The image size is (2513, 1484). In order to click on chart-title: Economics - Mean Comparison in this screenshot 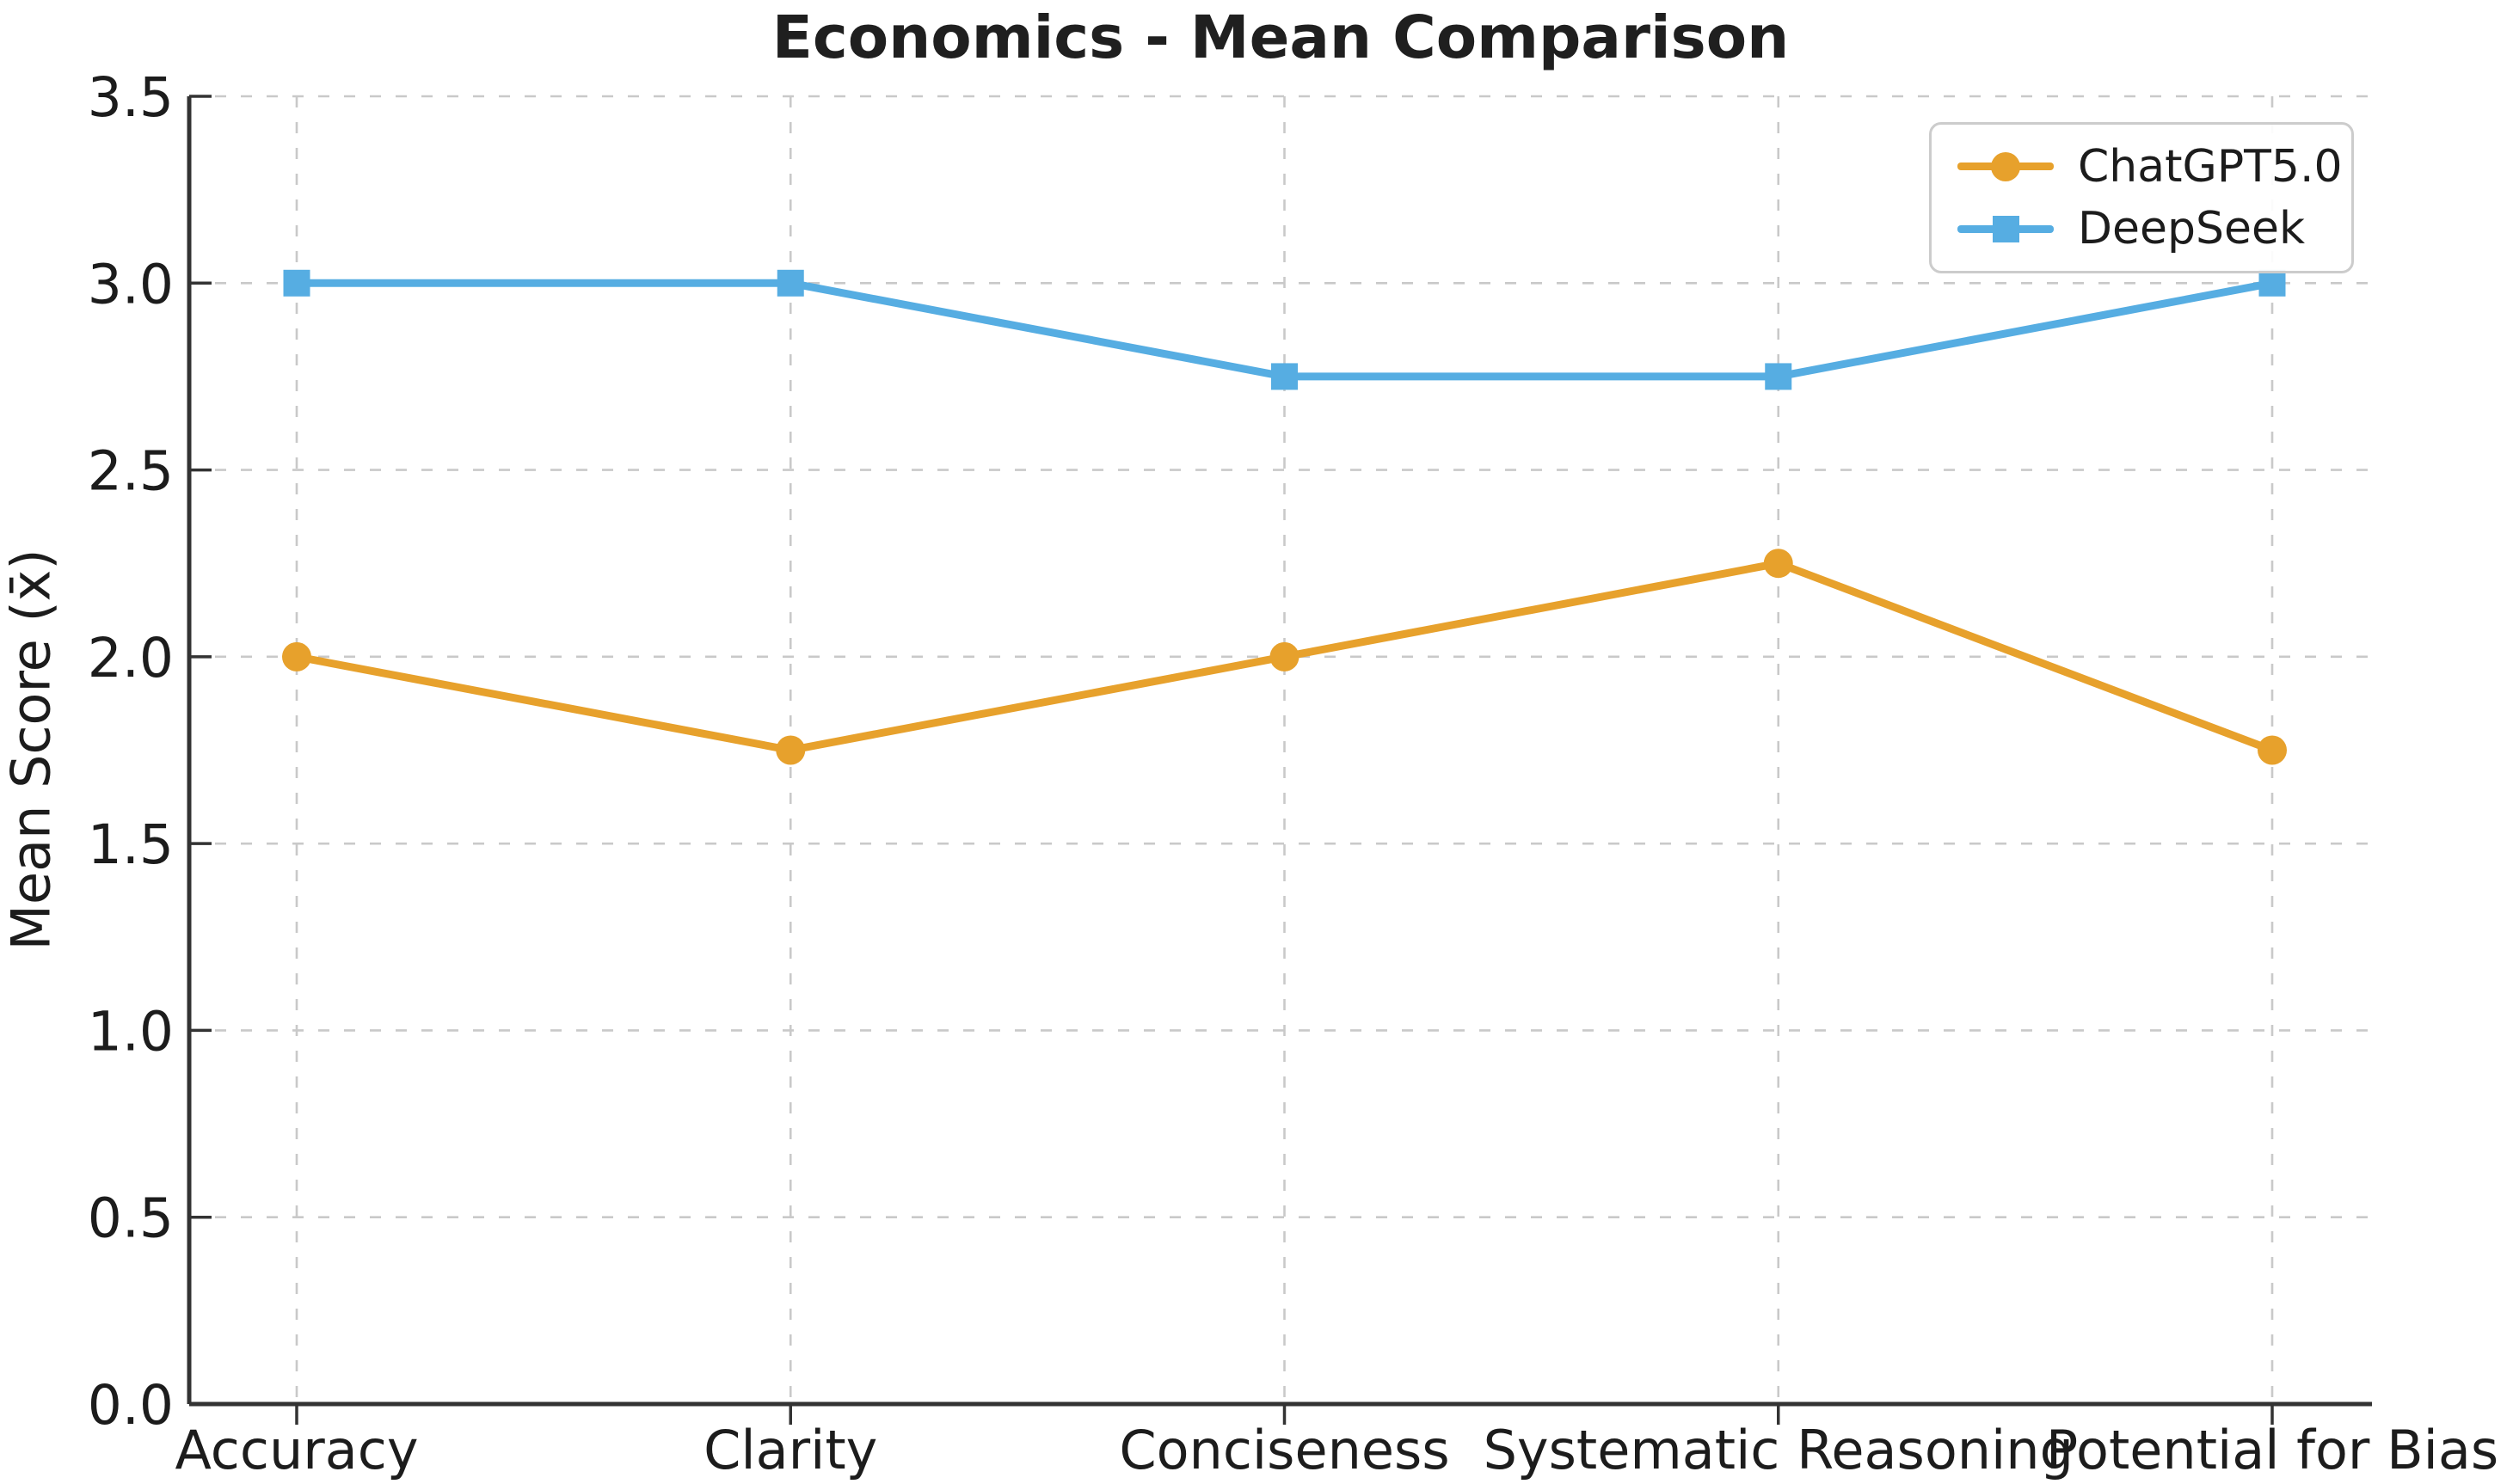, I will do `click(1280, 37)`.